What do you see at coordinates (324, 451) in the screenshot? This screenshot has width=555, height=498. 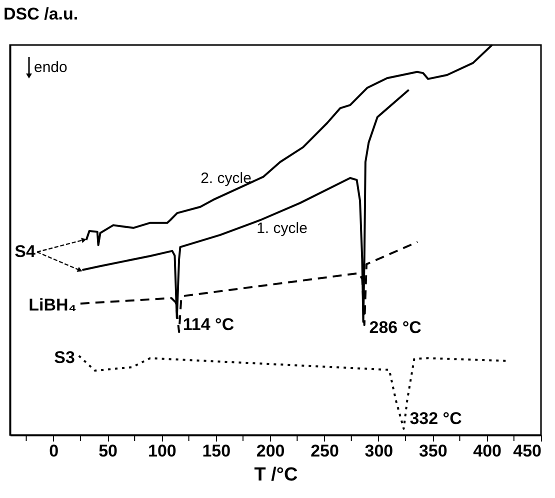 I see `x-tick-label: 250` at bounding box center [324, 451].